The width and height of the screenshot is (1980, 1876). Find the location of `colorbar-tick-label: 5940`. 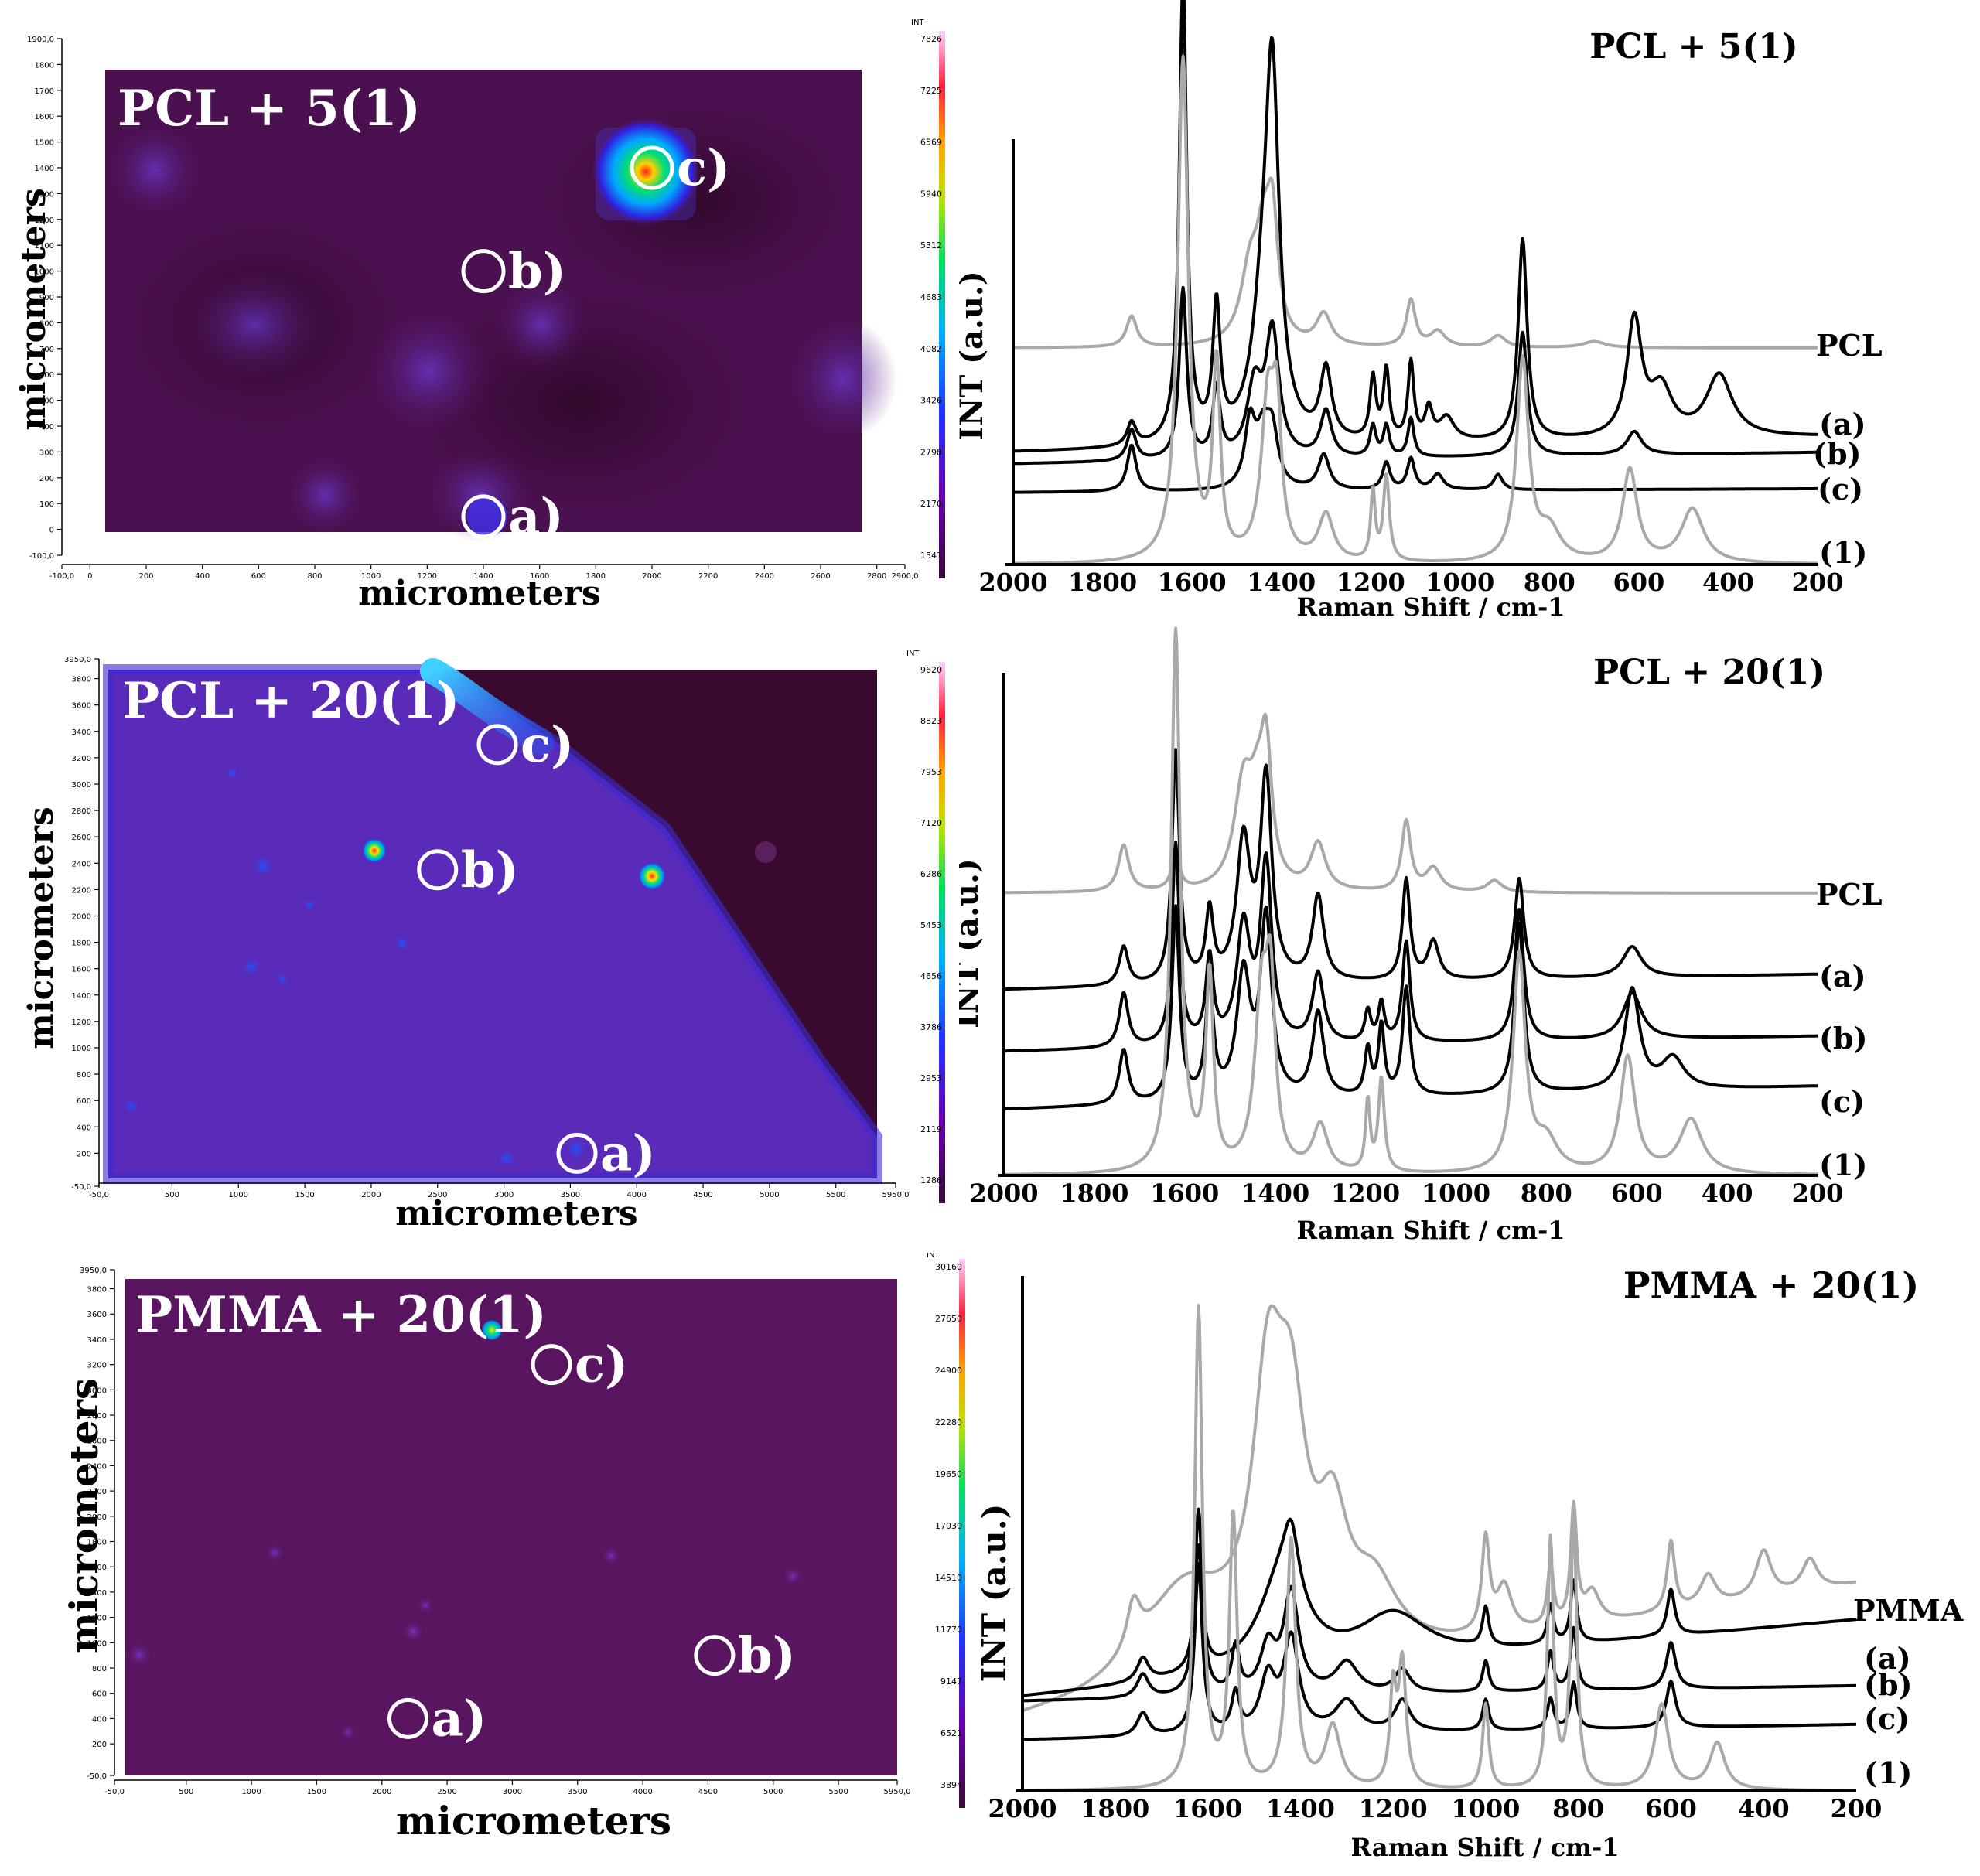

colorbar-tick-label: 5940 is located at coordinates (931, 194).